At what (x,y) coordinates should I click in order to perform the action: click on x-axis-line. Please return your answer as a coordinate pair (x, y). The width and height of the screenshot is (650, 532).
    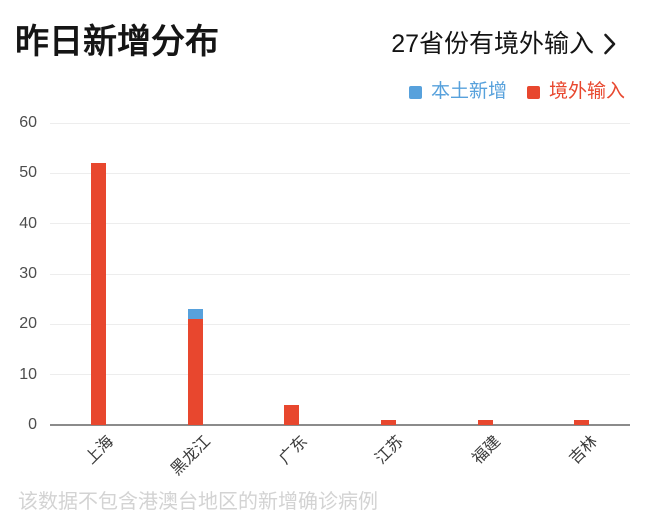
    Looking at the image, I should click on (340, 425).